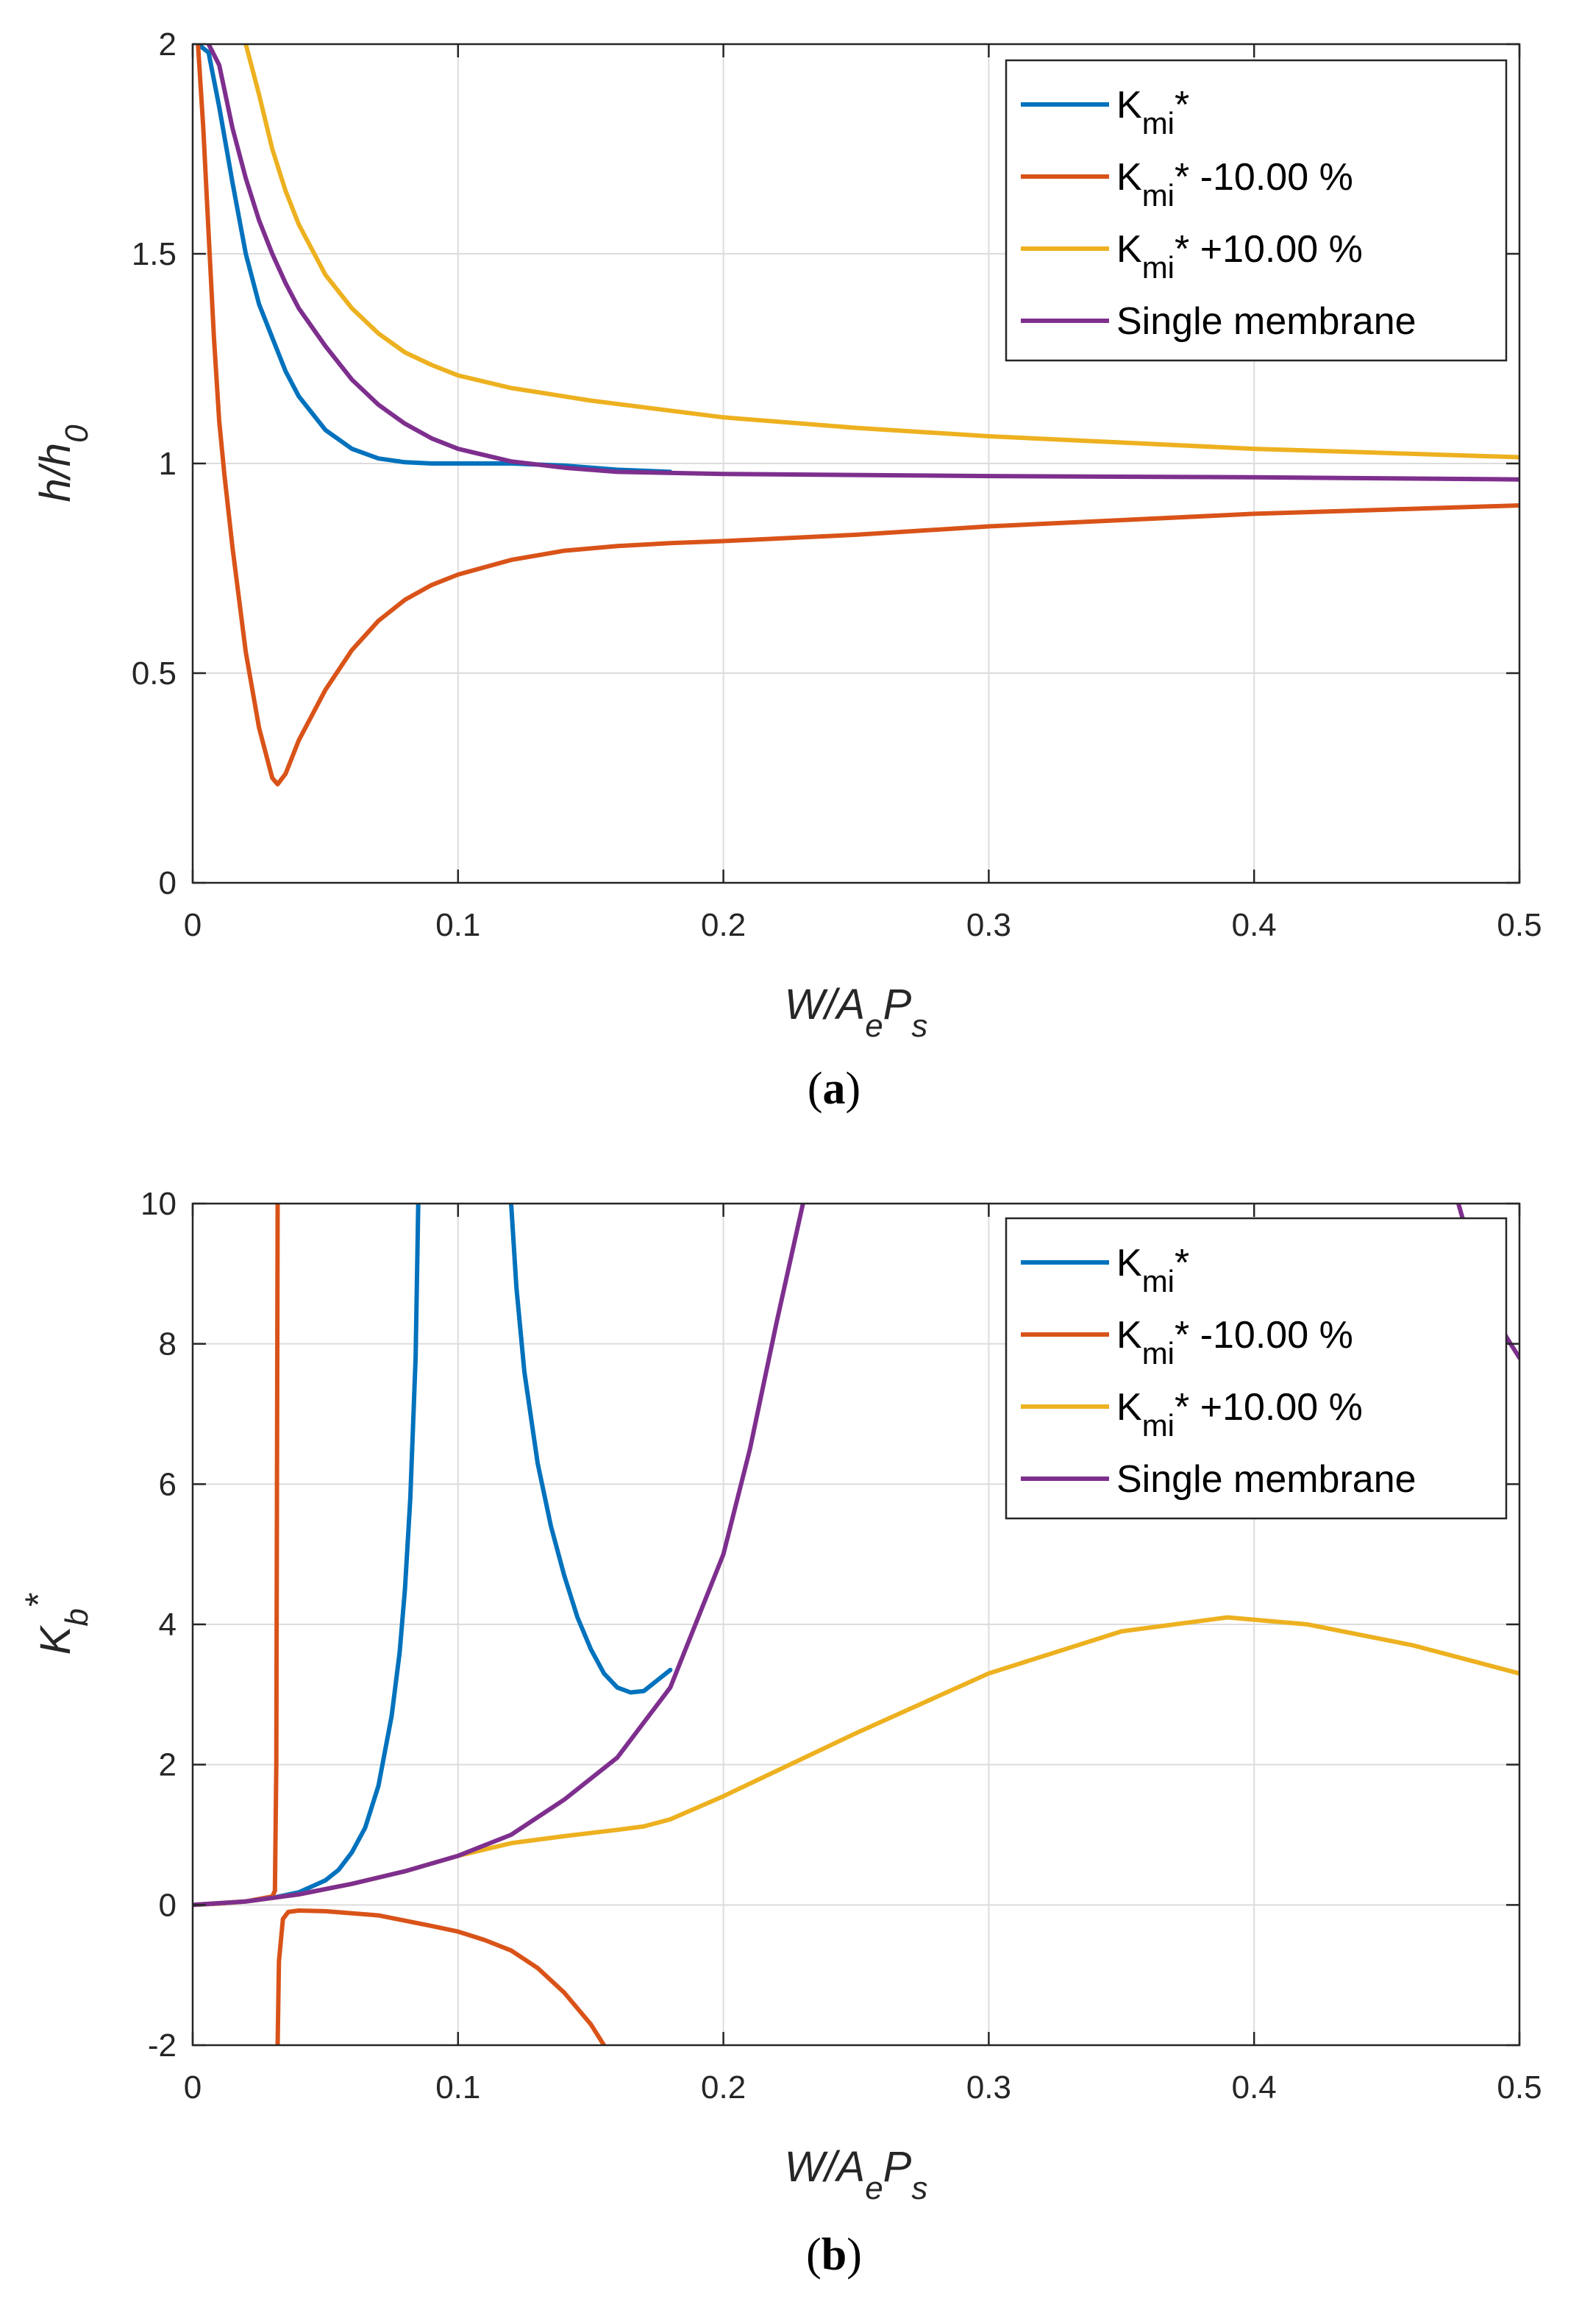  What do you see at coordinates (1254, 925) in the screenshot?
I see `chart-a-xtick-label: 0.4` at bounding box center [1254, 925].